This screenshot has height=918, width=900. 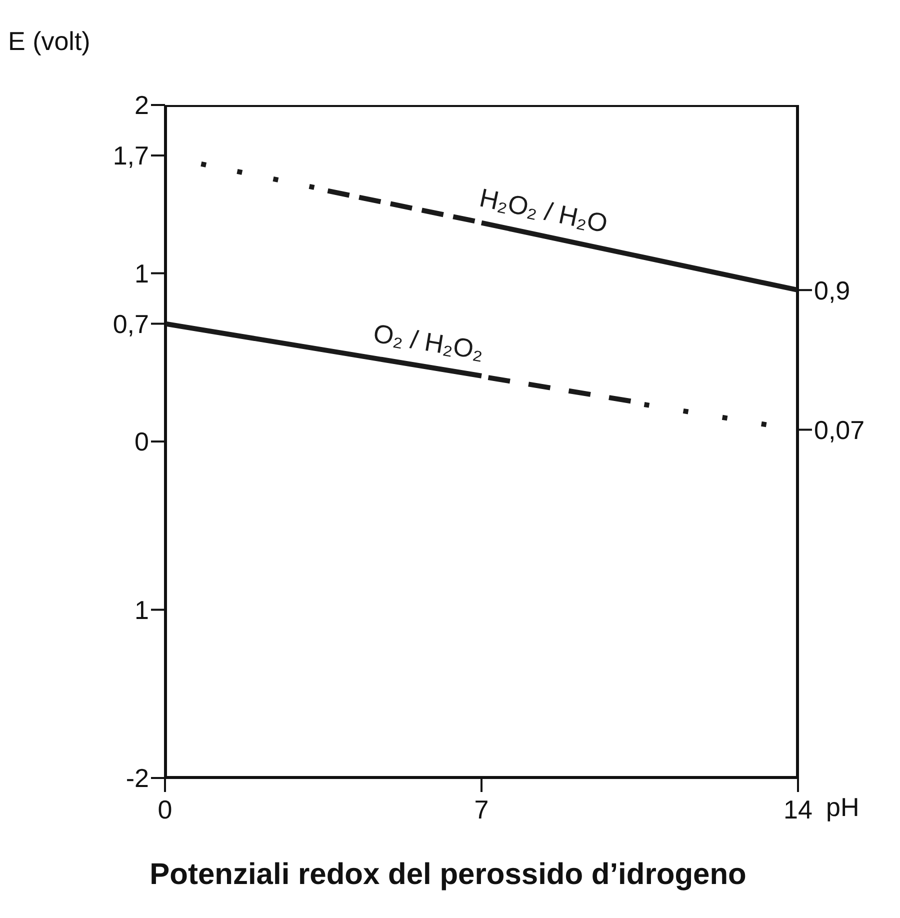 I want to click on y-tick-label: 1,7, so click(x=130, y=155).